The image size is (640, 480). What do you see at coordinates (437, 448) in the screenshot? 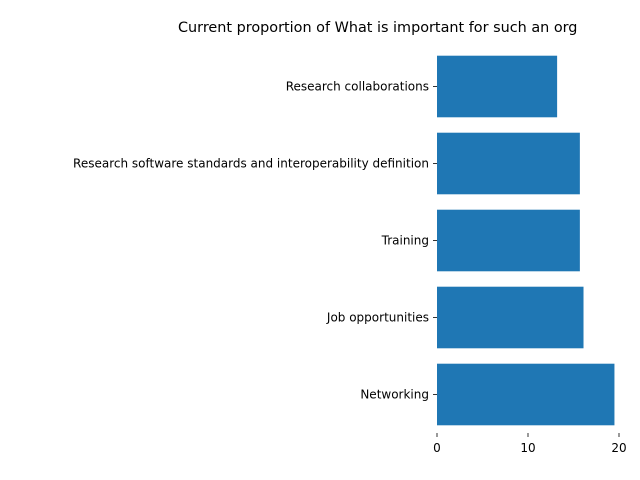
I see `x-tick-label-0: 0` at bounding box center [437, 448].